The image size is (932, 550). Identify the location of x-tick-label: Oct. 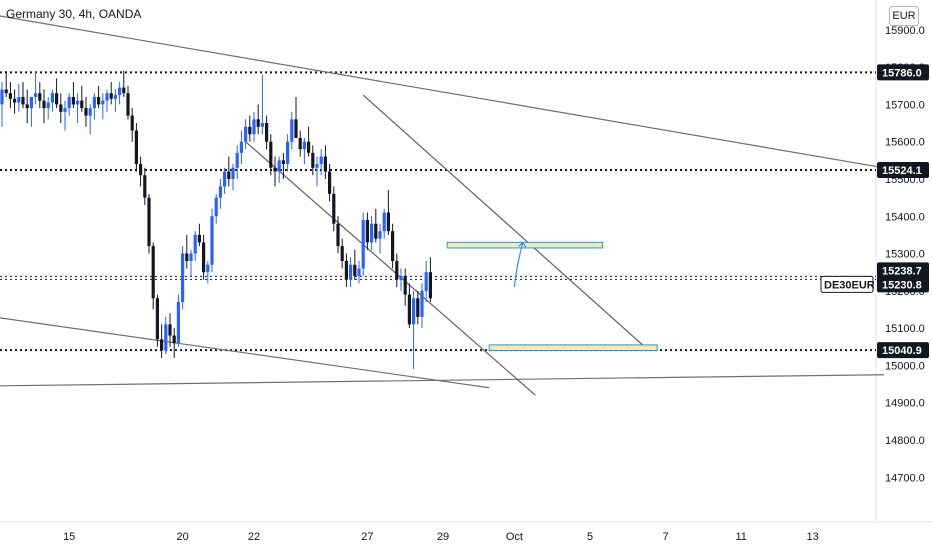
(514, 537).